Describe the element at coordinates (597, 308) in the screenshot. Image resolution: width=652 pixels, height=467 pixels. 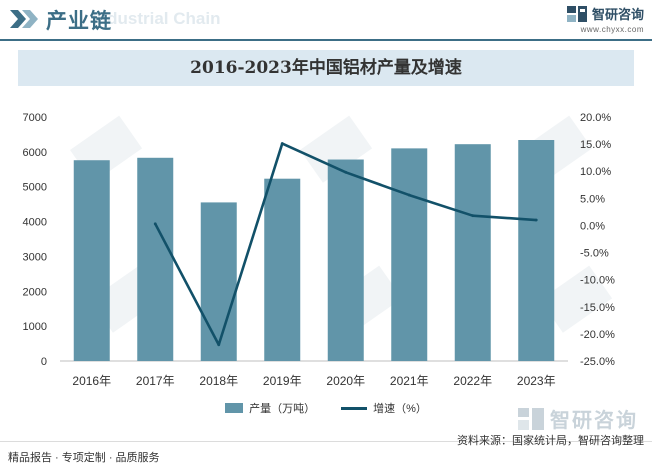
I see `right-tick-label: -15.0%` at that location.